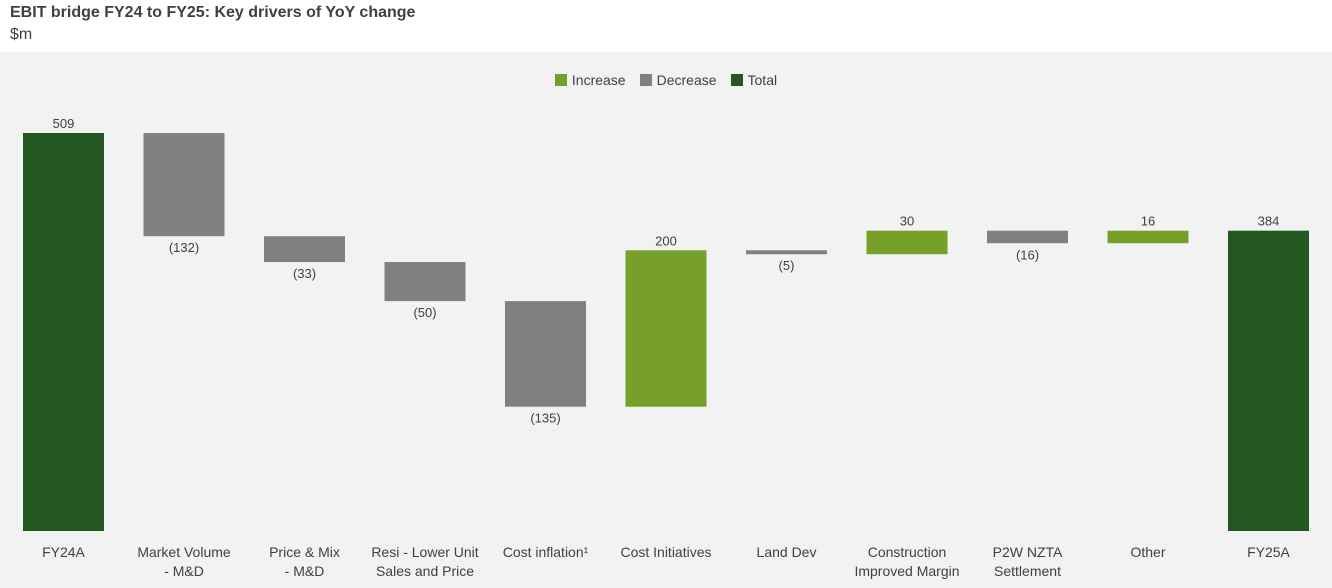 Image resolution: width=1332 pixels, height=588 pixels. I want to click on legend-swatch-increase, so click(560, 80).